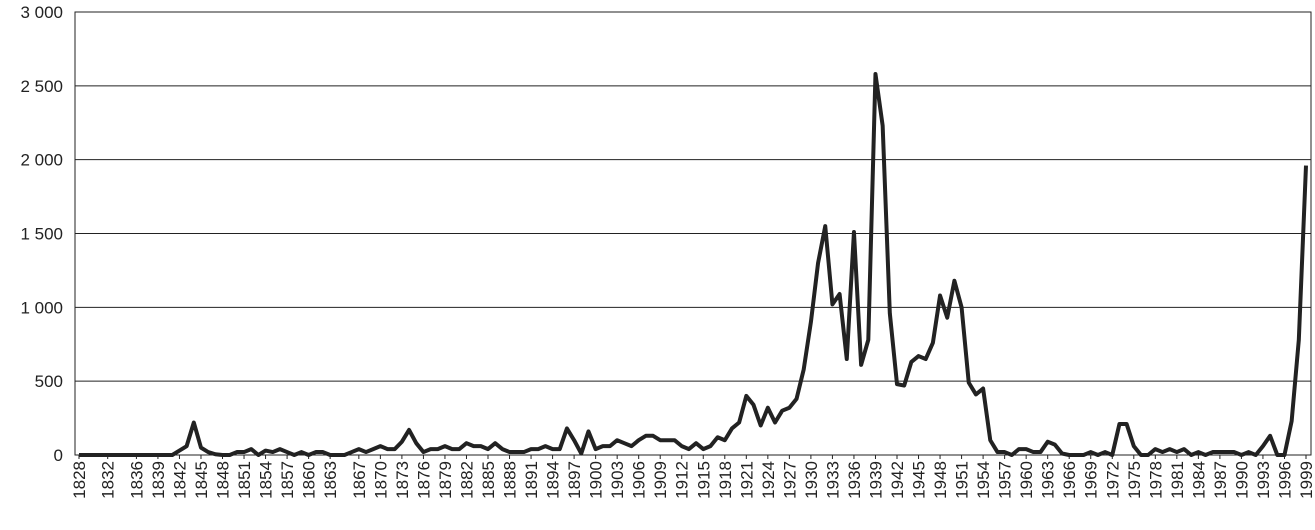 This screenshot has height=530, width=1315. I want to click on x-tick-label: 1951, so click(962, 480).